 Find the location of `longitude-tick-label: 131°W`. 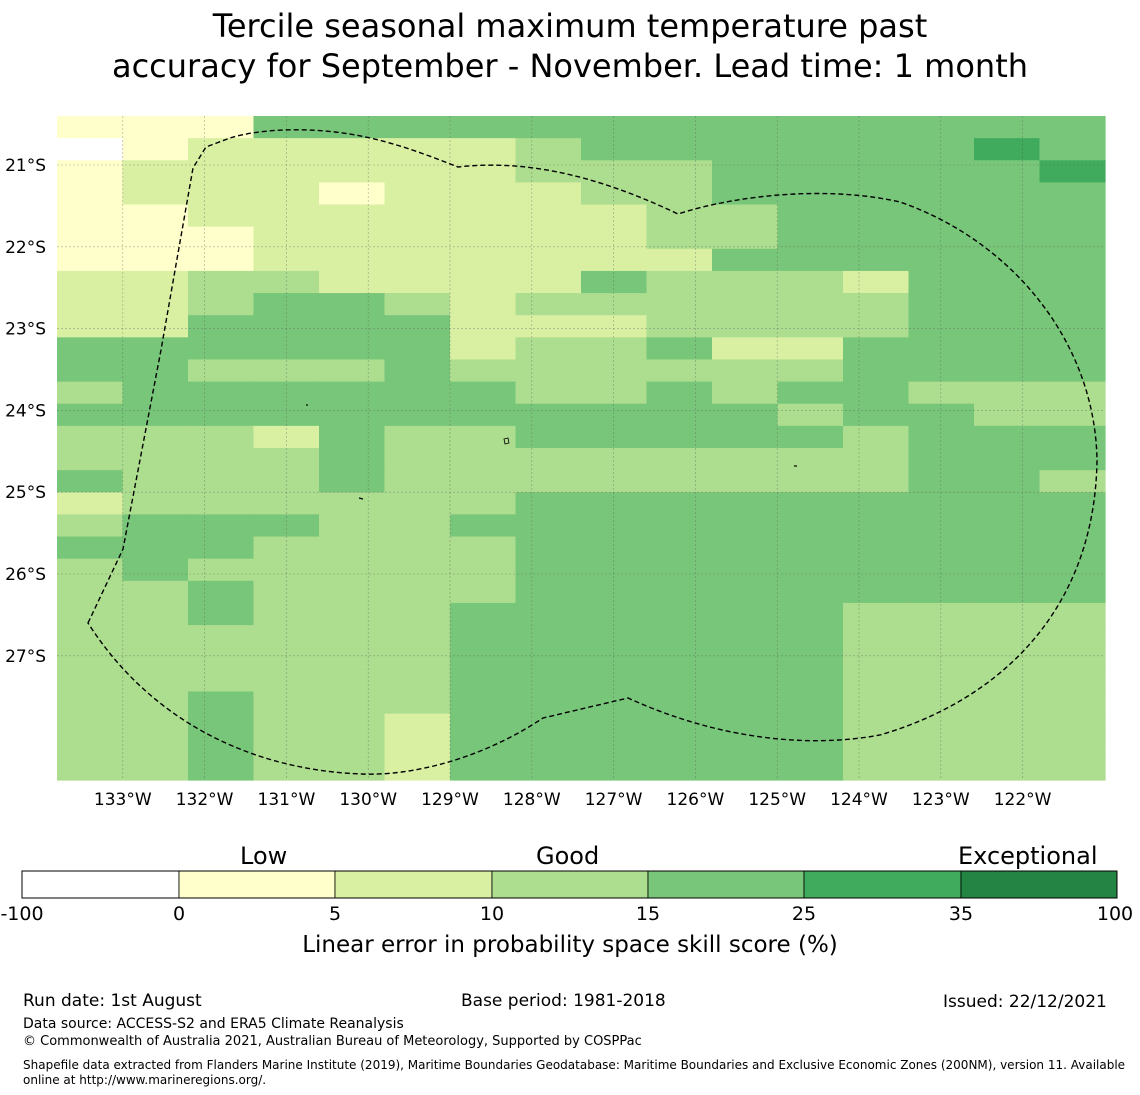

longitude-tick-label: 131°W is located at coordinates (287, 800).